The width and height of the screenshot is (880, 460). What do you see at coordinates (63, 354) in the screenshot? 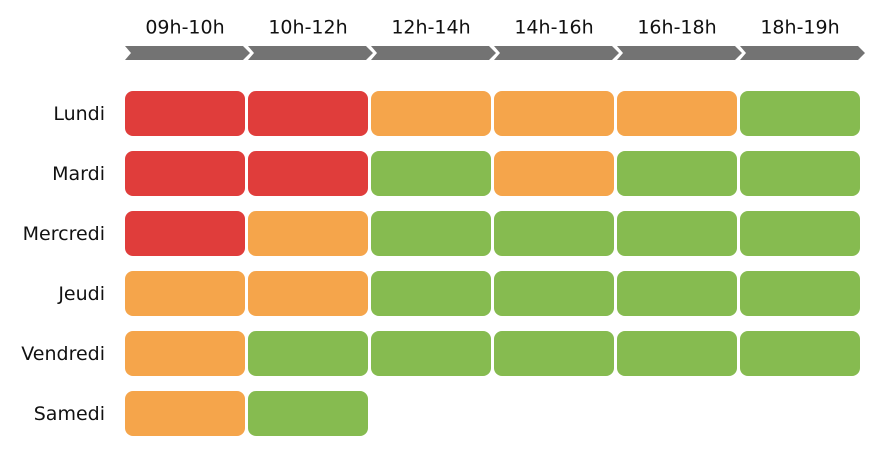
I see `row-label: Vendredi` at bounding box center [63, 354].